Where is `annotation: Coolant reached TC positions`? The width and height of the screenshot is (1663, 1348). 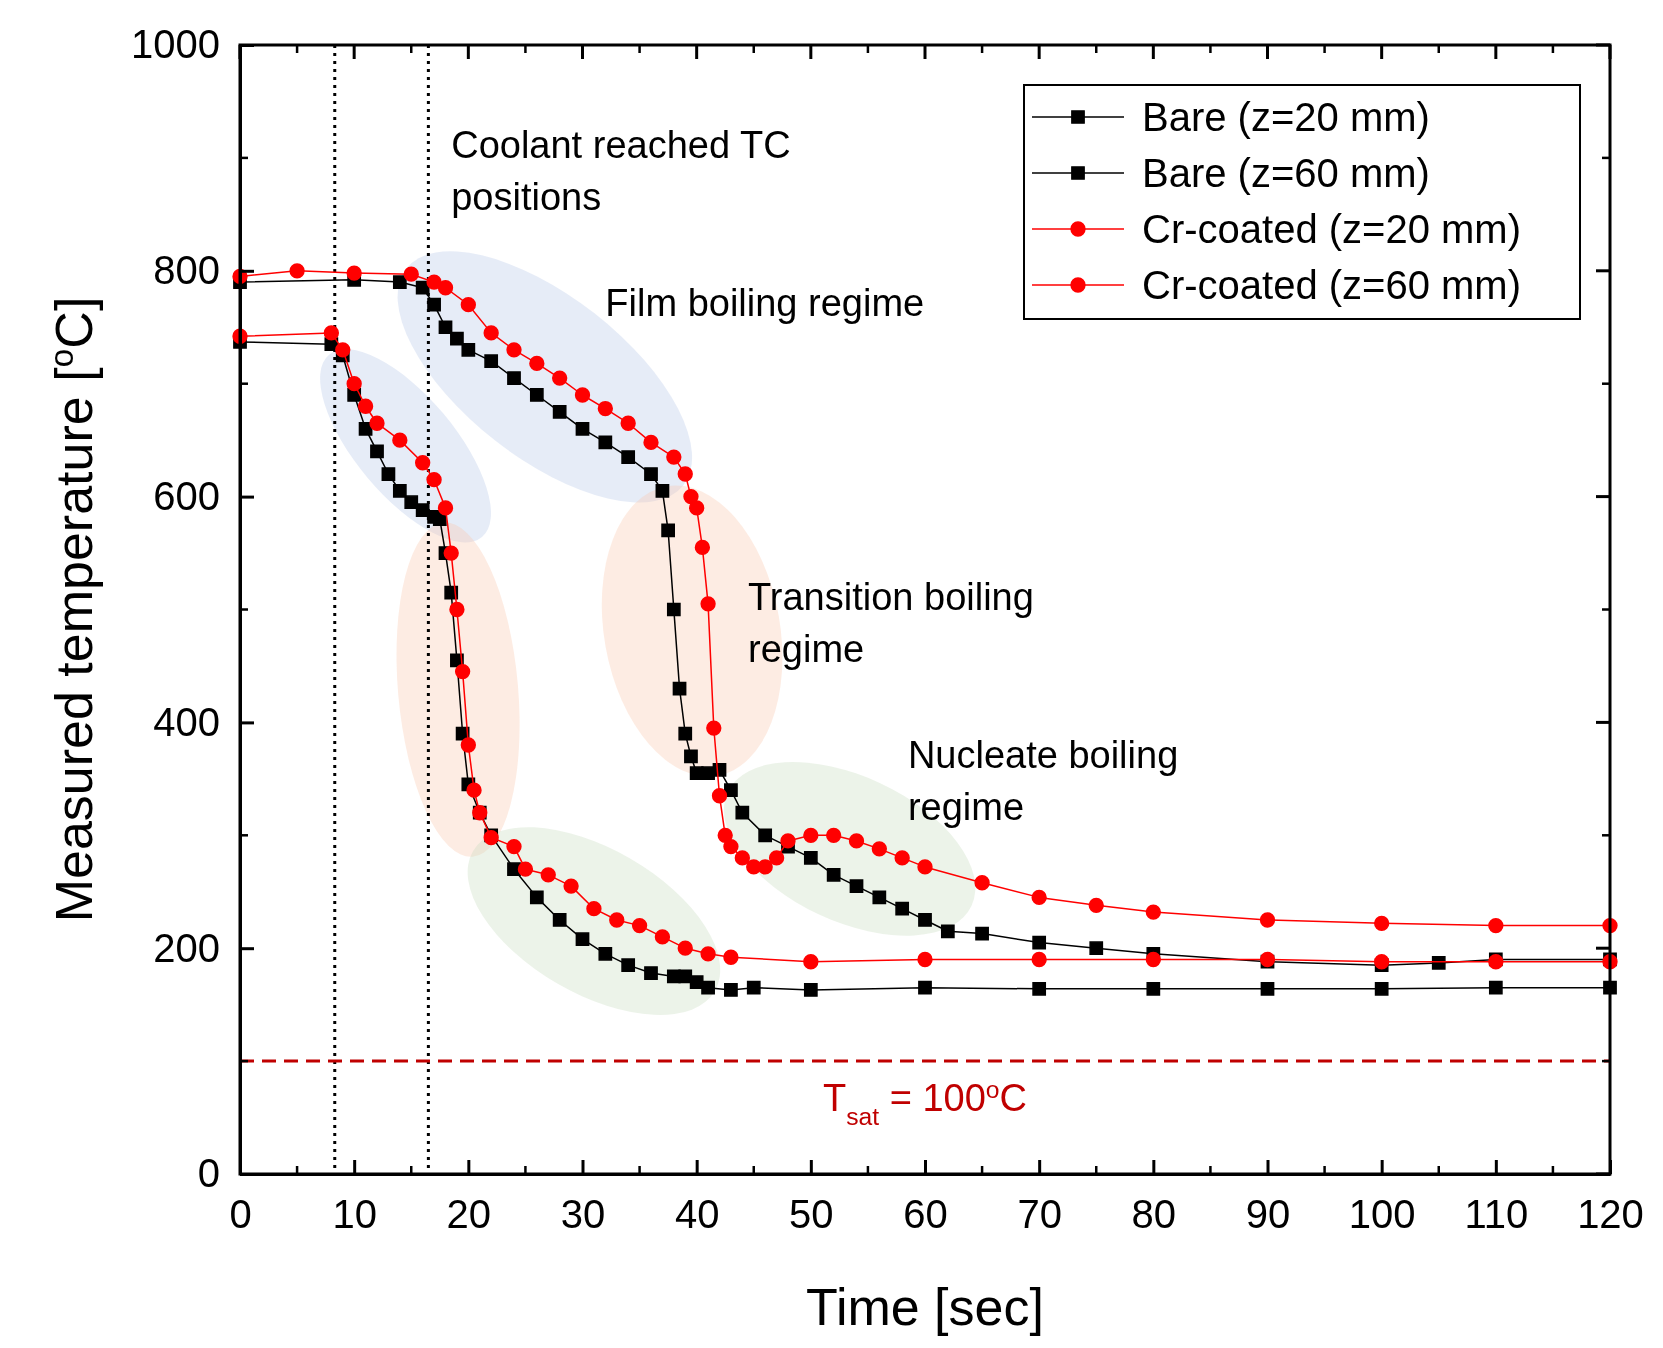
annotation: Coolant reached TC positions is located at coordinates (621, 170).